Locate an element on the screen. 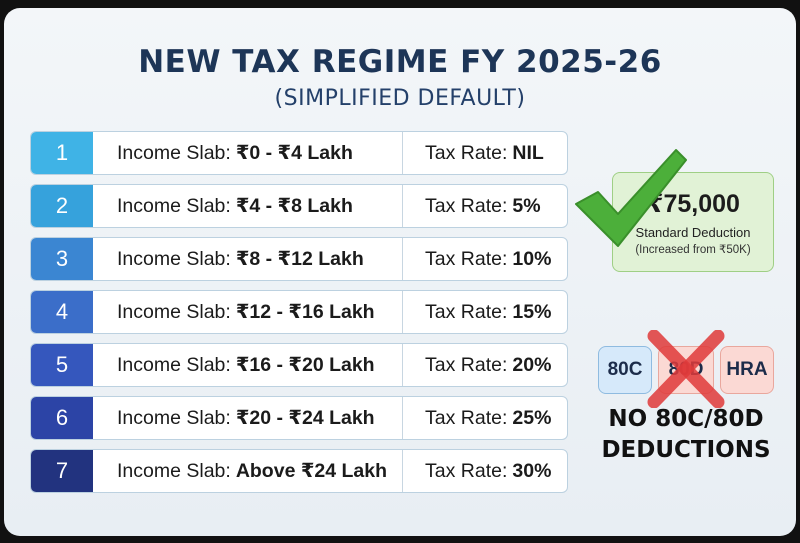 The width and height of the screenshot is (800, 543). tax-rate-value: 20% is located at coordinates (532, 364).